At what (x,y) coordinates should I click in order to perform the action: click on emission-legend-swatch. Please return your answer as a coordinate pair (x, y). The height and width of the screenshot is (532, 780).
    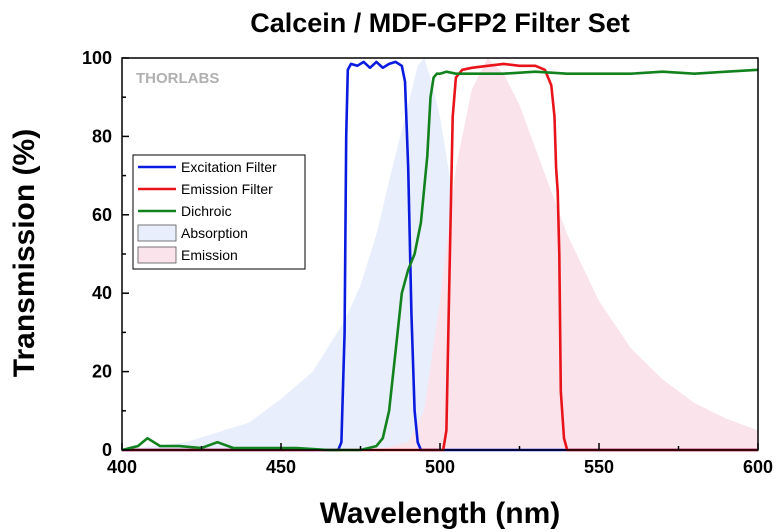
    Looking at the image, I should click on (157, 255).